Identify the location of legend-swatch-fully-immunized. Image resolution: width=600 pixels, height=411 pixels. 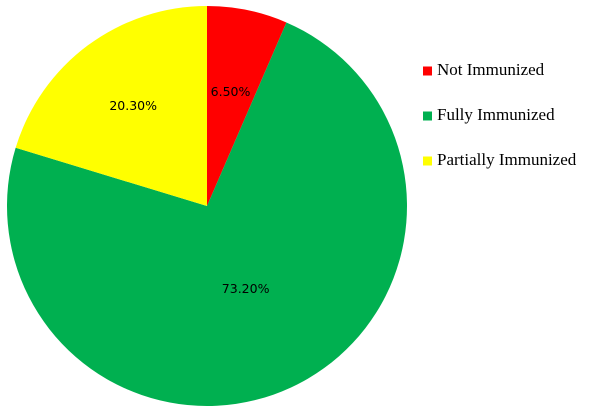
(427, 116).